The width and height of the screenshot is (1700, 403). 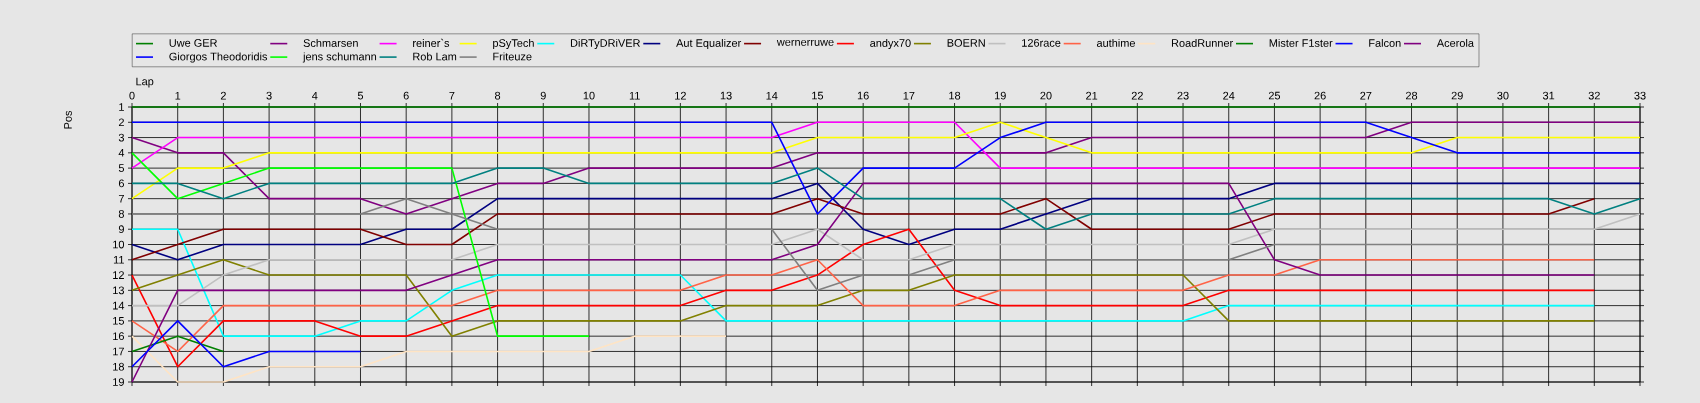 What do you see at coordinates (121, 122) in the screenshot?
I see `y-tick-label: 2` at bounding box center [121, 122].